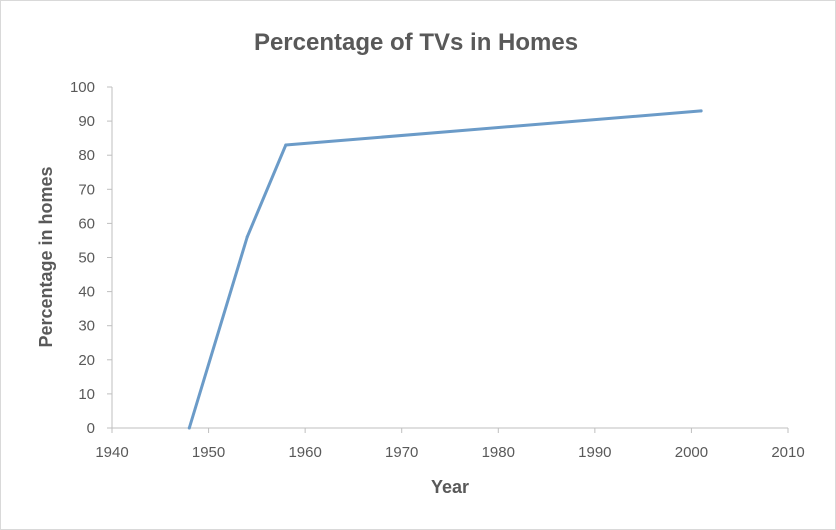 The image size is (836, 530). Describe the element at coordinates (304, 452) in the screenshot. I see `x-tick-label: 1960` at that location.